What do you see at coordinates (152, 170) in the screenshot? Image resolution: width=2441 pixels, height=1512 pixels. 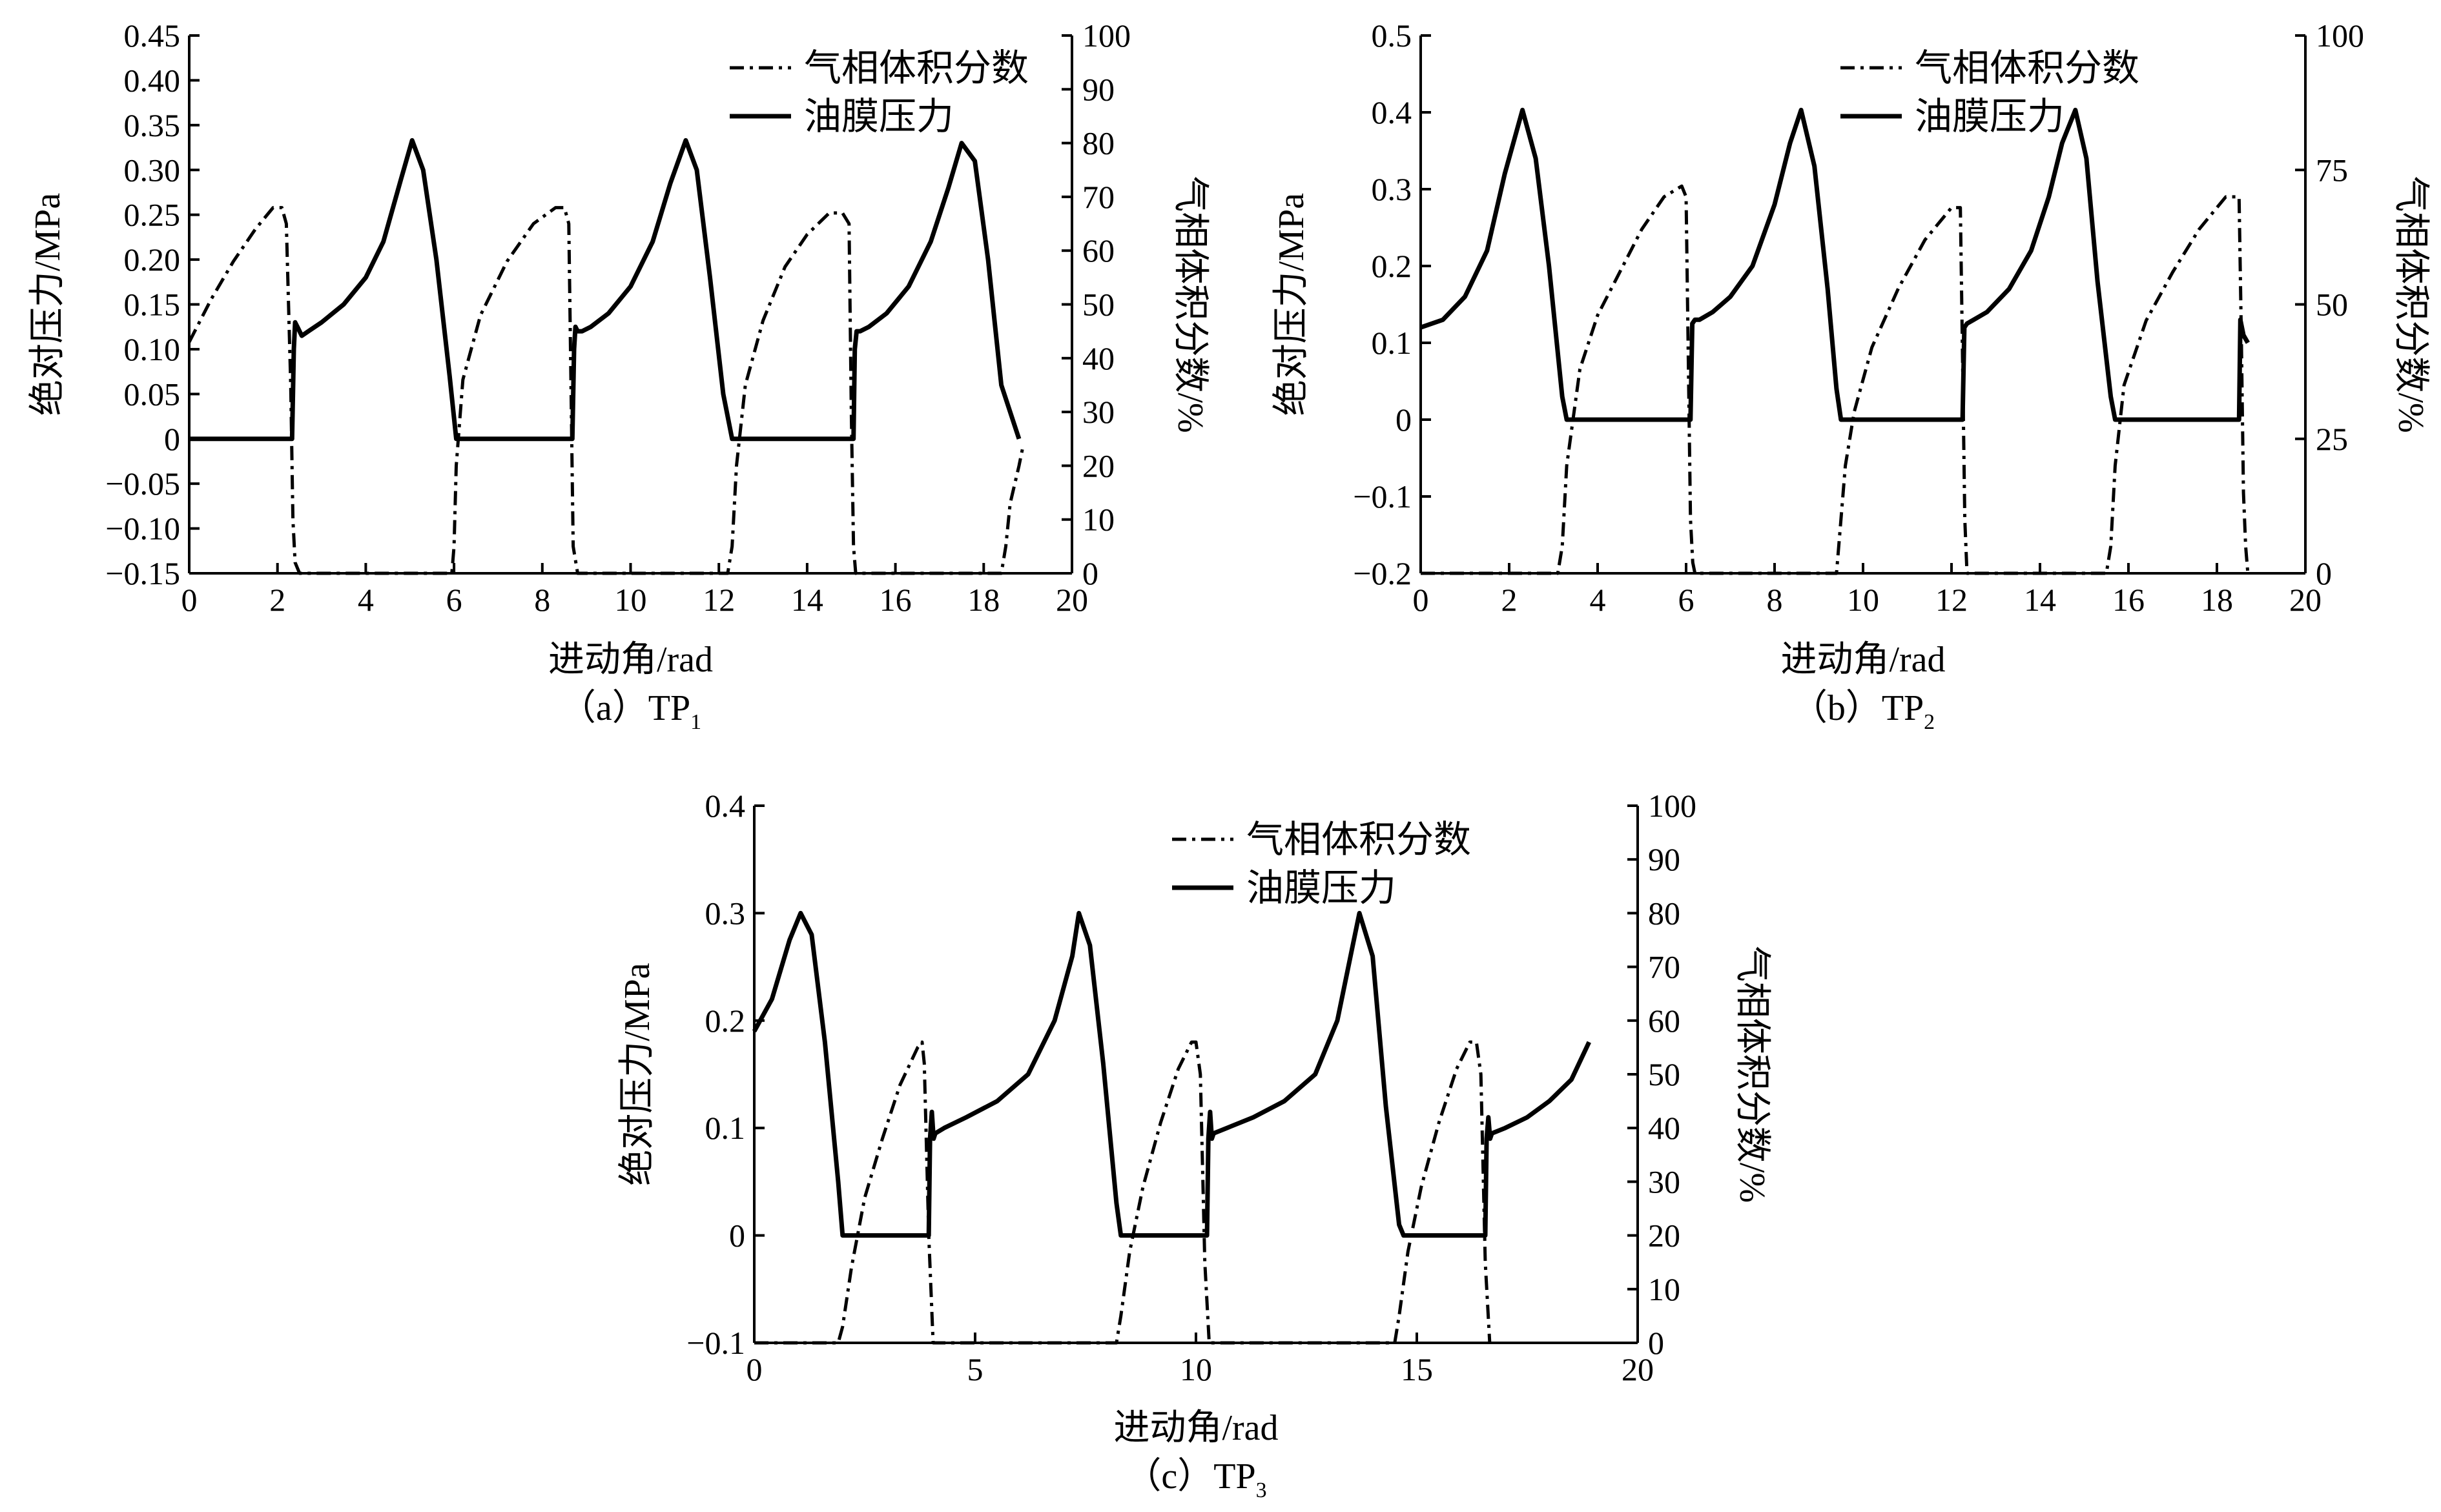 I see `y-tick-label-left: 0.30` at bounding box center [152, 170].